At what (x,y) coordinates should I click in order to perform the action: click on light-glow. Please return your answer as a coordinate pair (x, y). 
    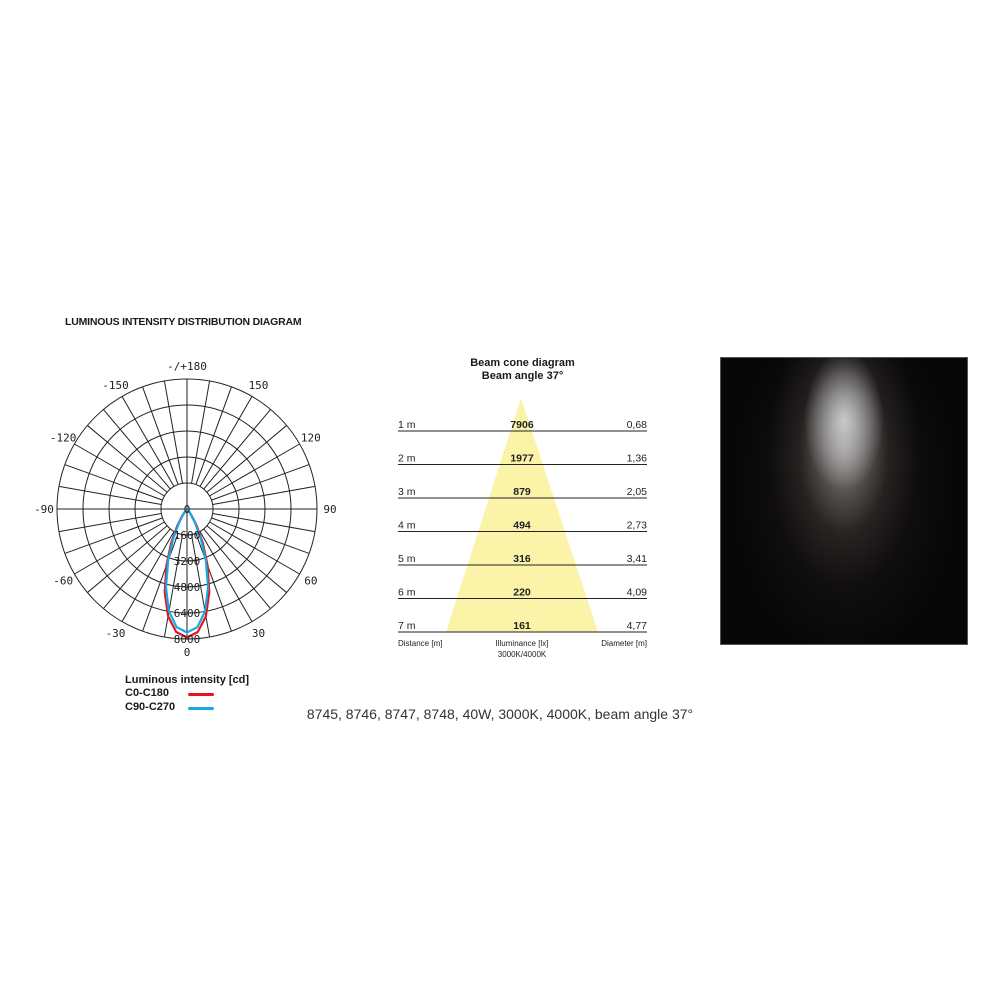
    Looking at the image, I should click on (844, 501).